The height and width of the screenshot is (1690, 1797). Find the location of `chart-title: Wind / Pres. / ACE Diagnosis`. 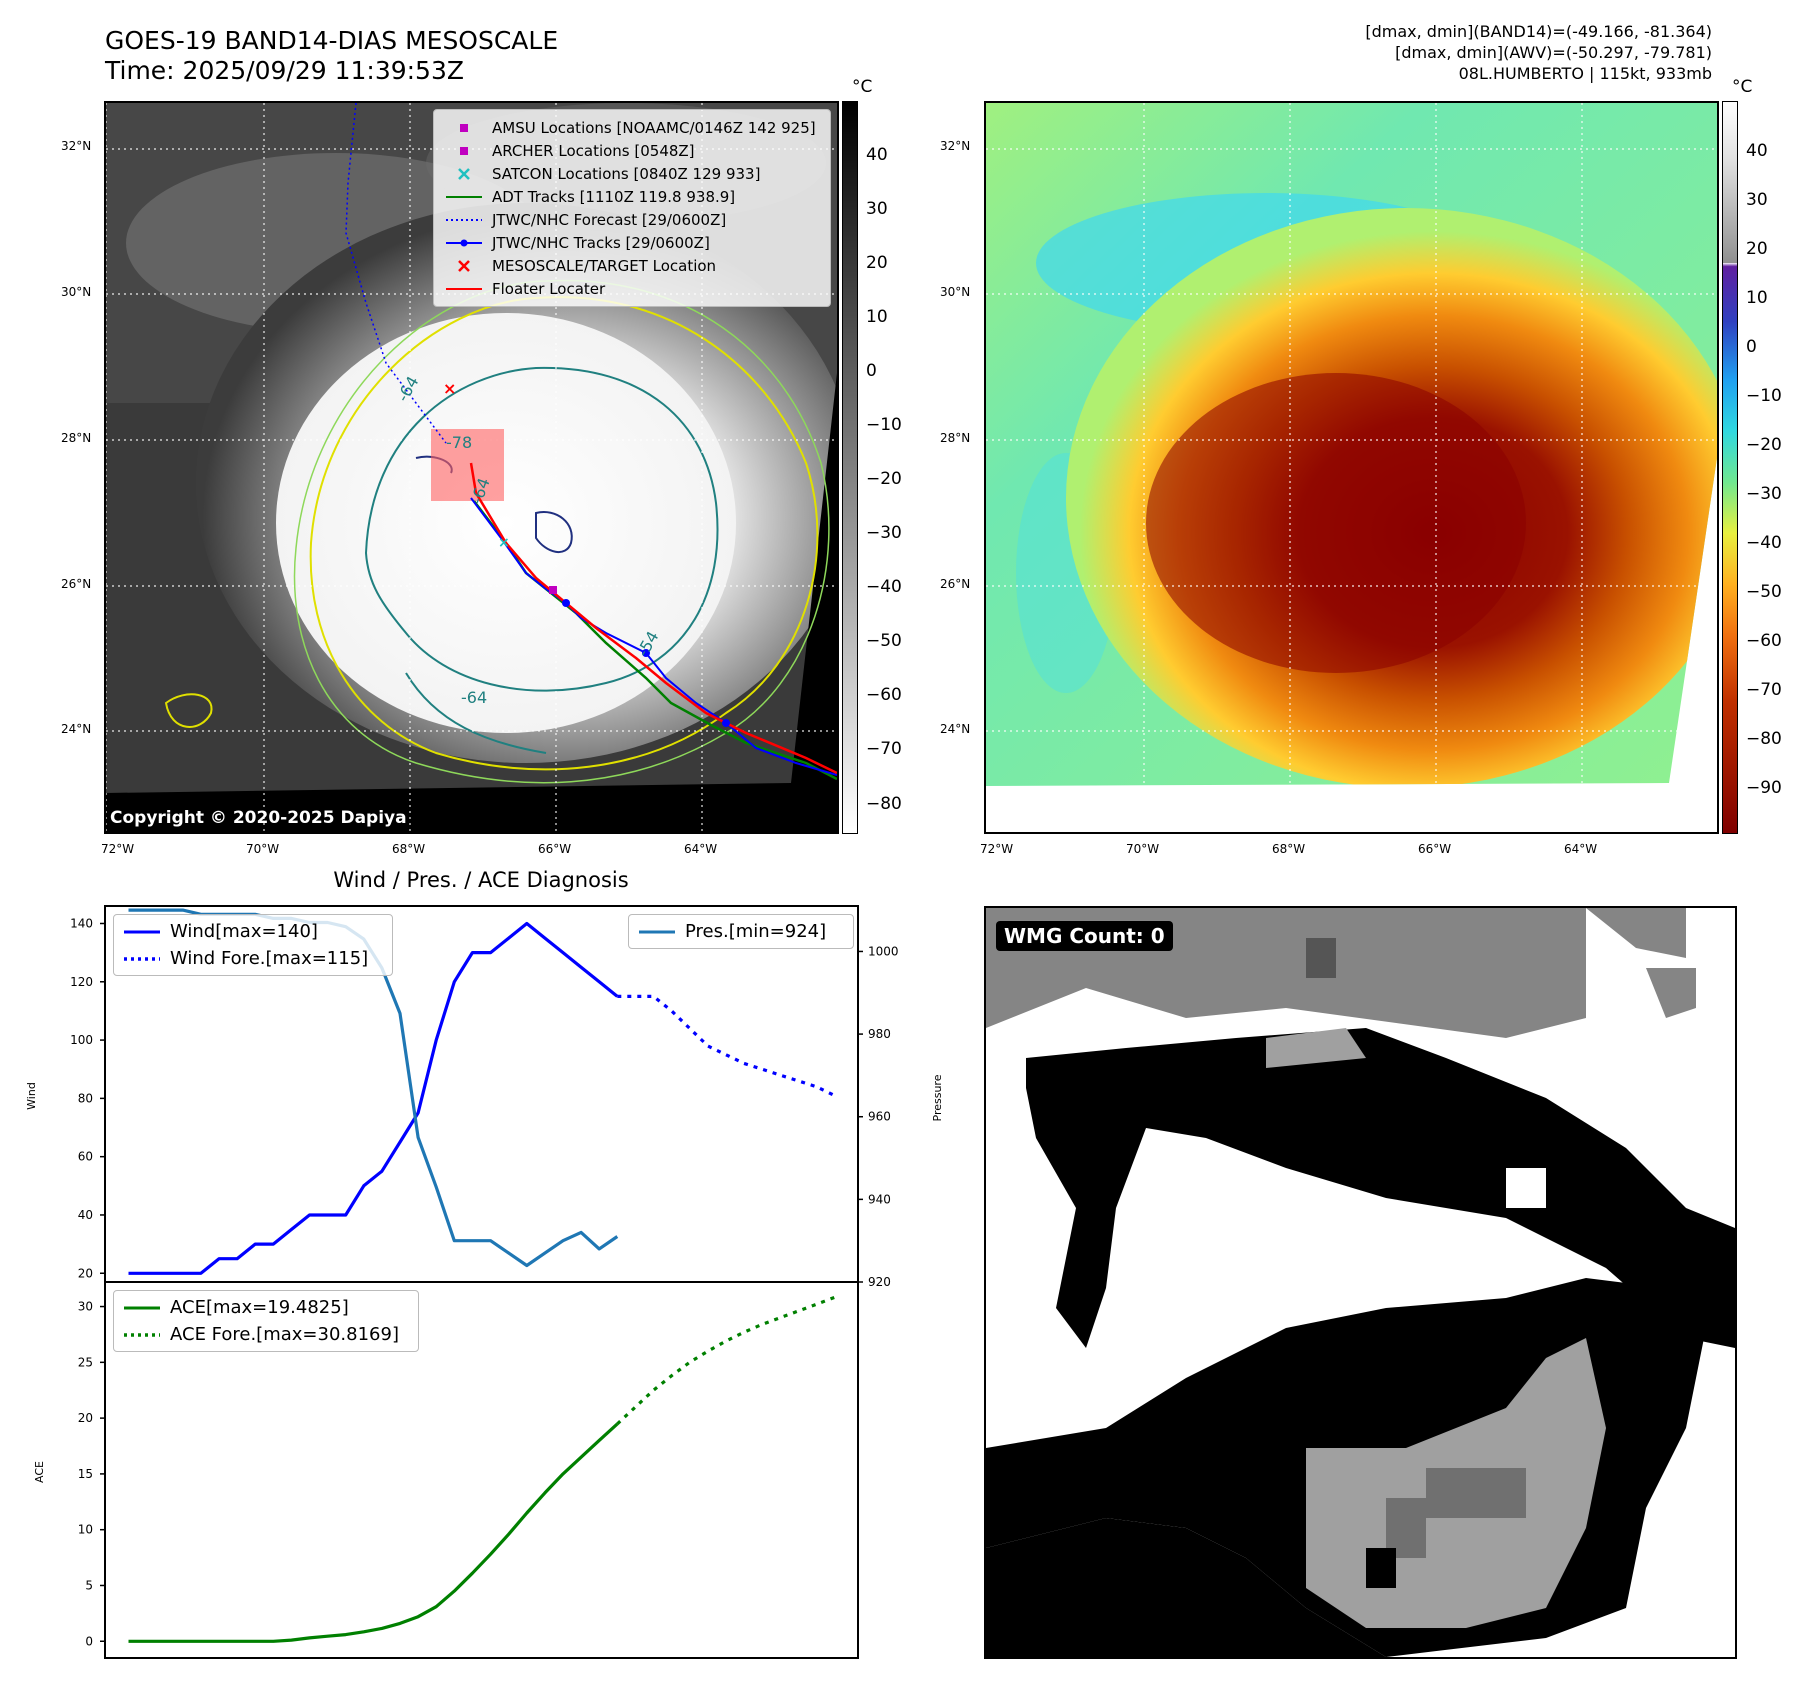

chart-title: Wind / Pres. / ACE Diagnosis is located at coordinates (480, 880).